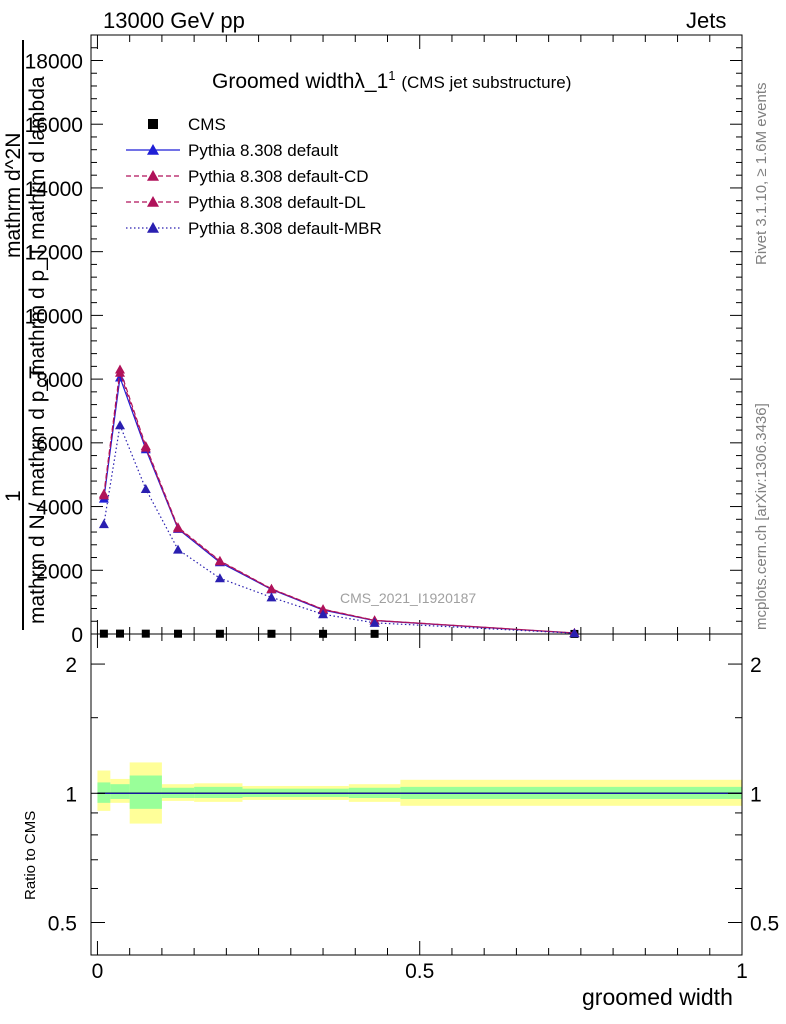  Describe the element at coordinates (756, 665) in the screenshot. I see `ratio-ytick-label-right-2: 2` at that location.